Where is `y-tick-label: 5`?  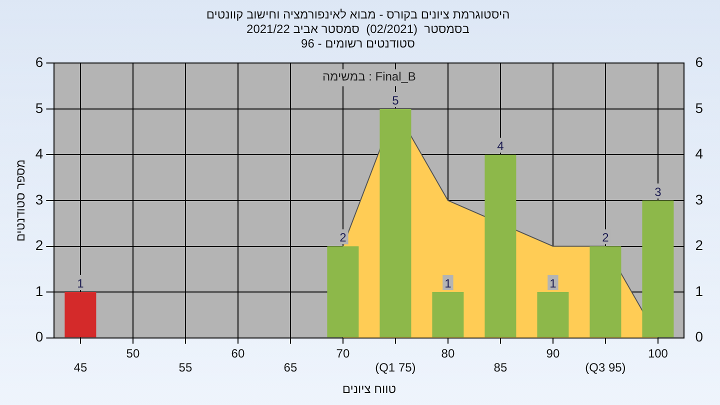
y-tick-label: 5 is located at coordinates (39, 108).